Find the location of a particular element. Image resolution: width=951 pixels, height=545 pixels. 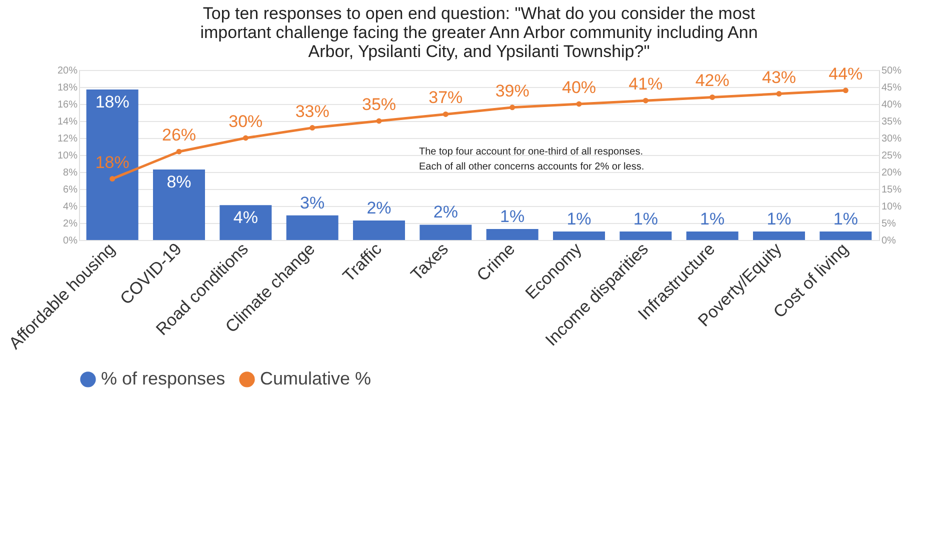

data-label: 37% is located at coordinates (445, 98).